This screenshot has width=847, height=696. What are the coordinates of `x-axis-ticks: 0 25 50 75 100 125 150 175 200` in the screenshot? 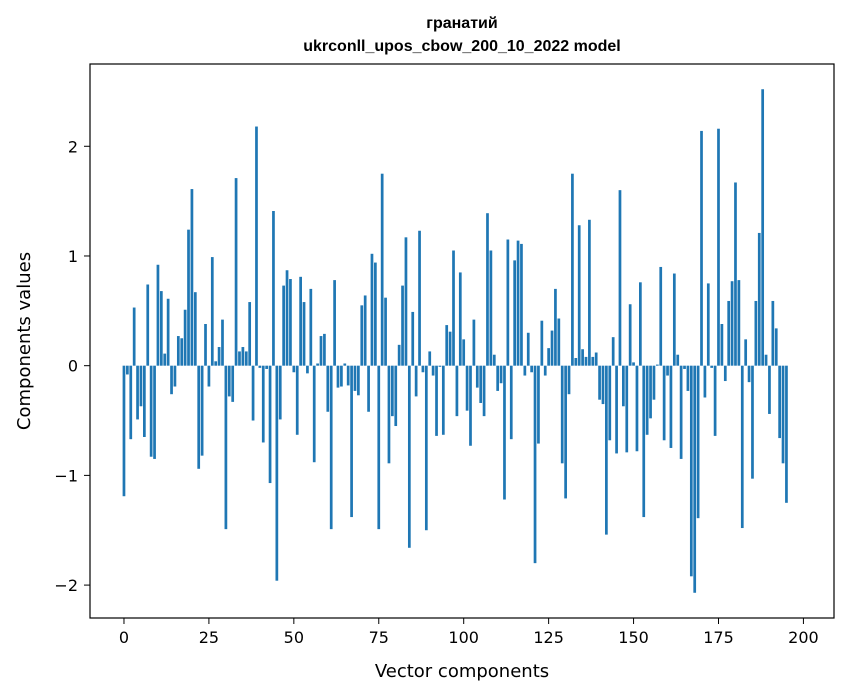 It's located at (469, 632).